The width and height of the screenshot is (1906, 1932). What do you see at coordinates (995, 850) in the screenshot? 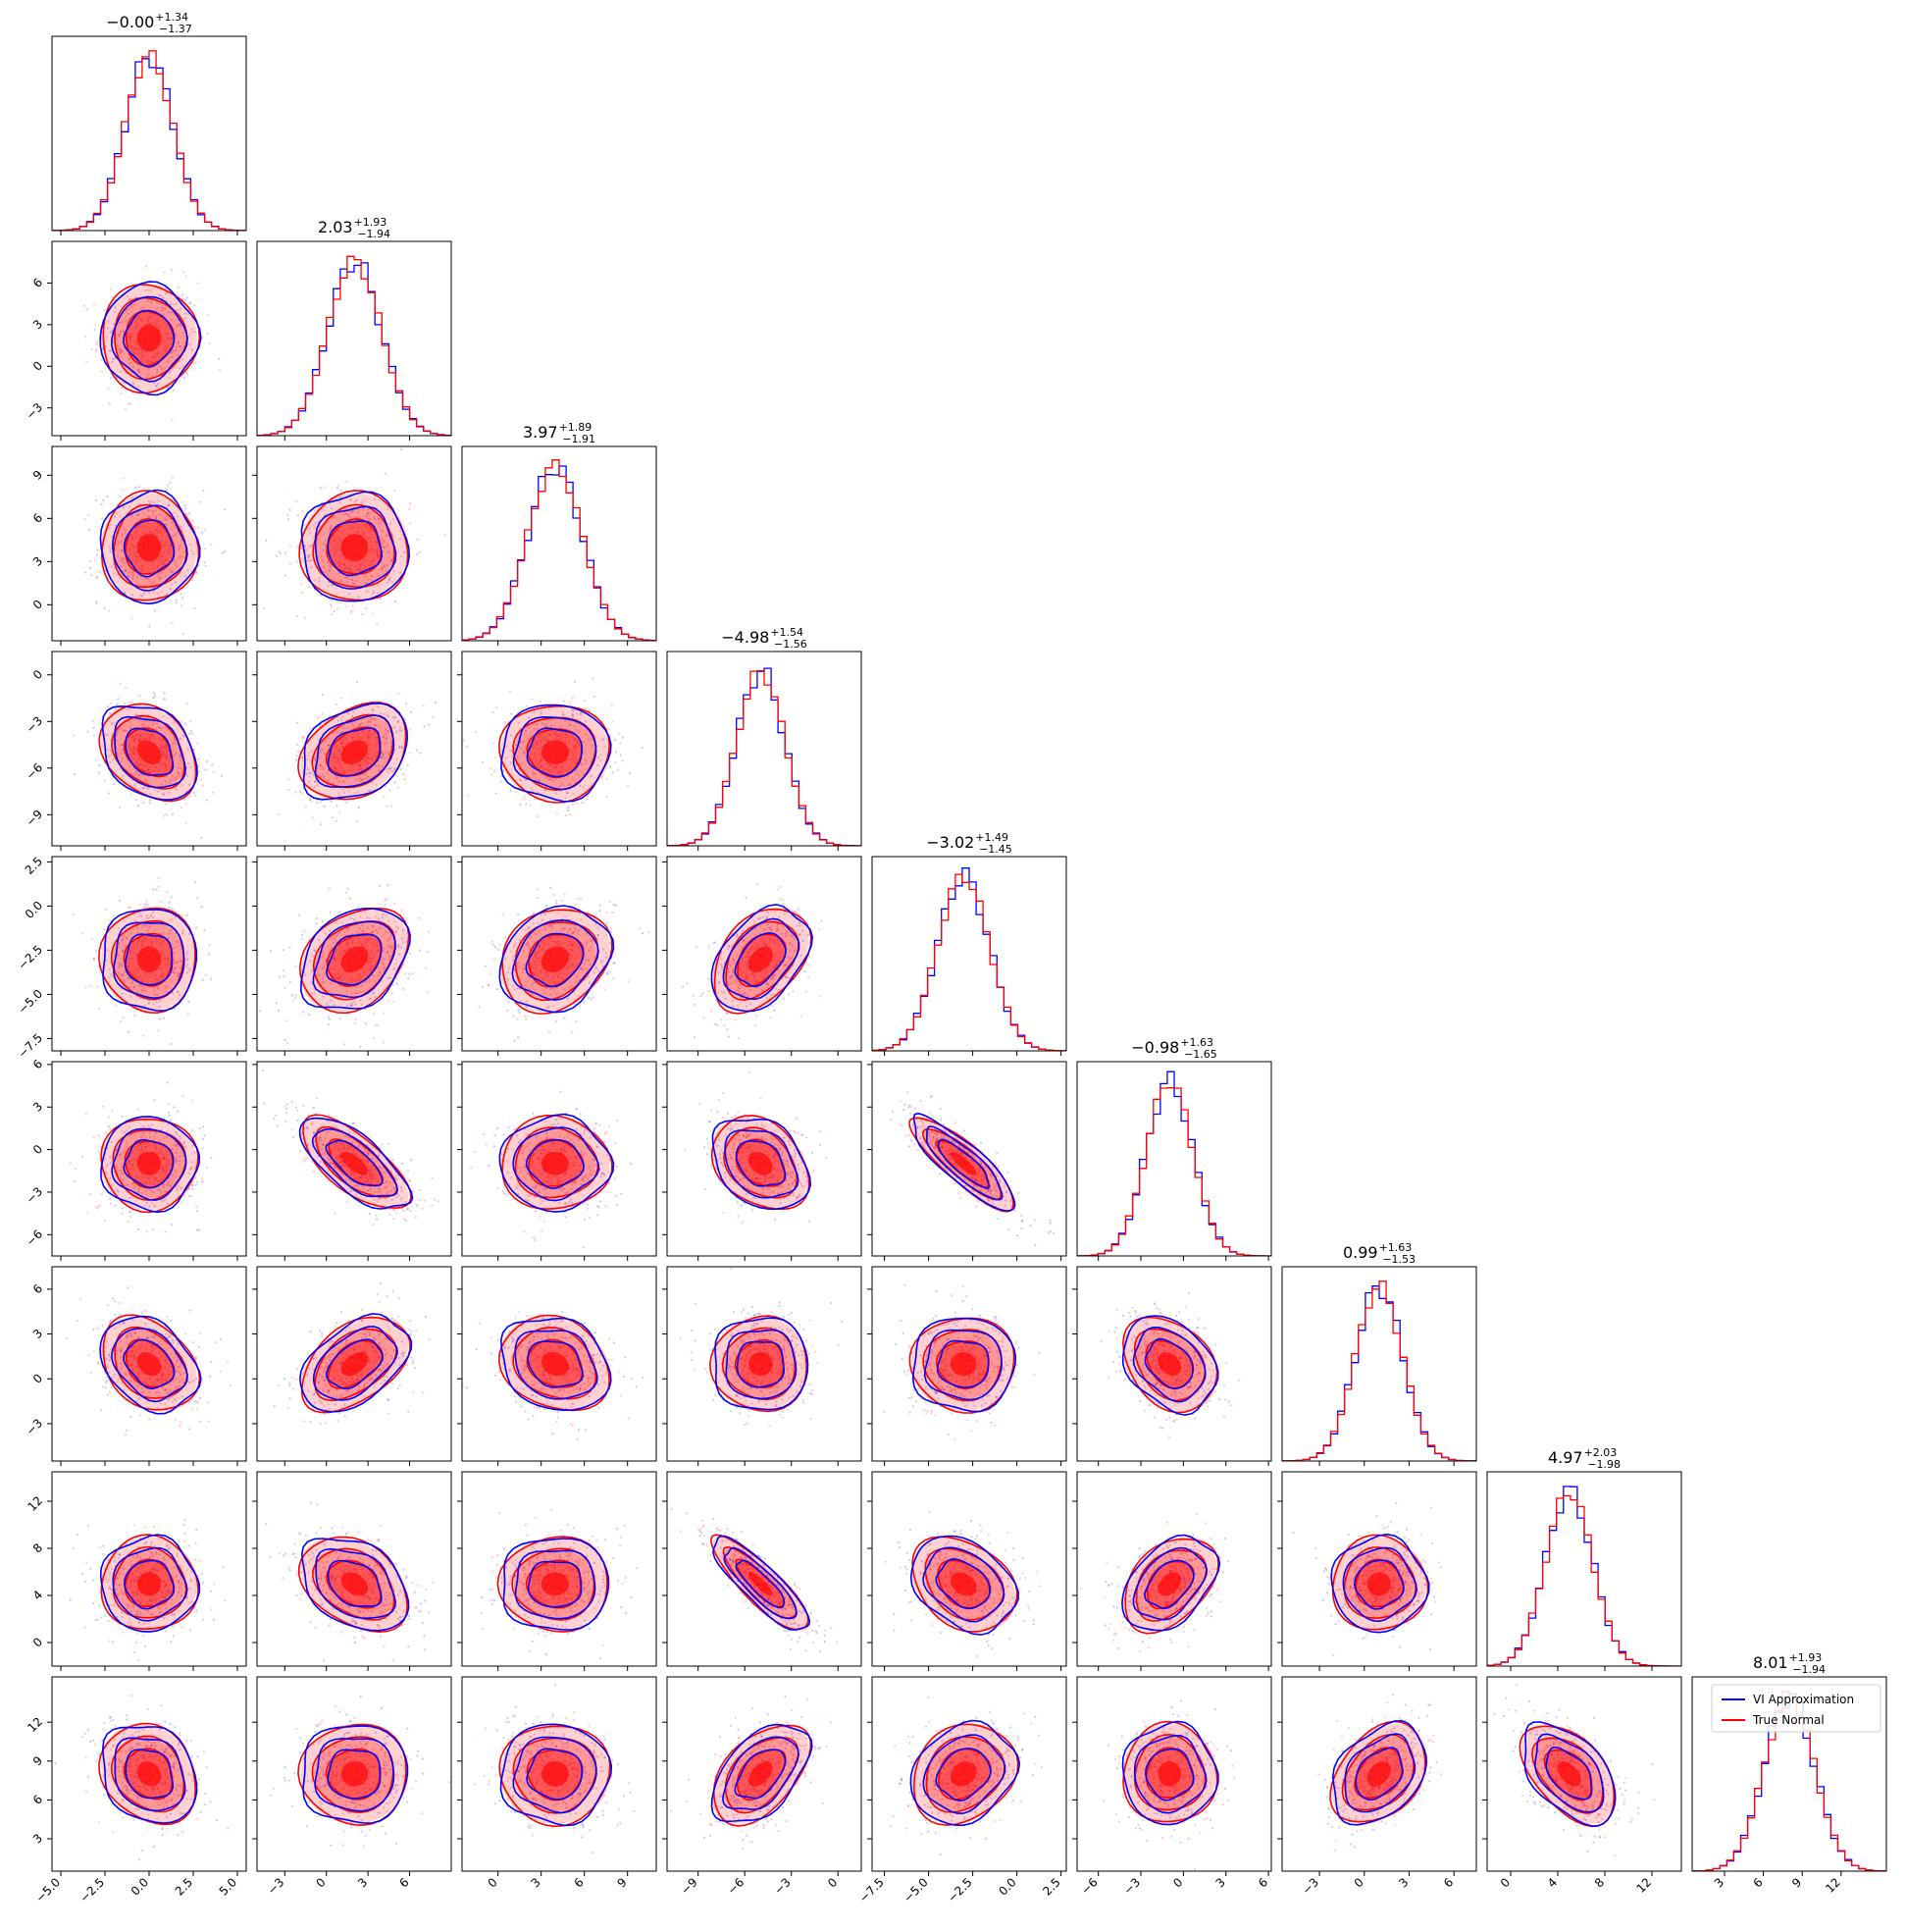
I see `title-minus: −1.45` at bounding box center [995, 850].